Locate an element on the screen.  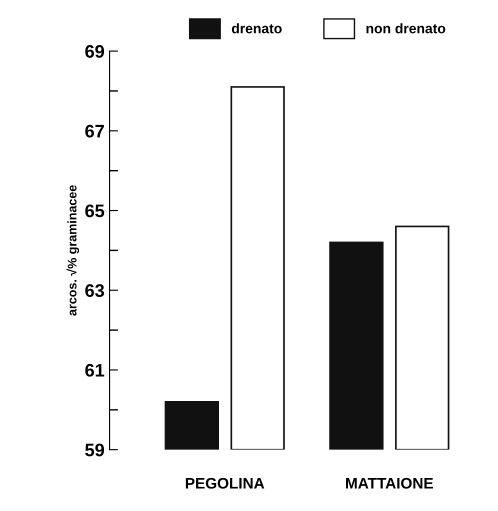
y-tick-label: 65 is located at coordinates (94, 211).